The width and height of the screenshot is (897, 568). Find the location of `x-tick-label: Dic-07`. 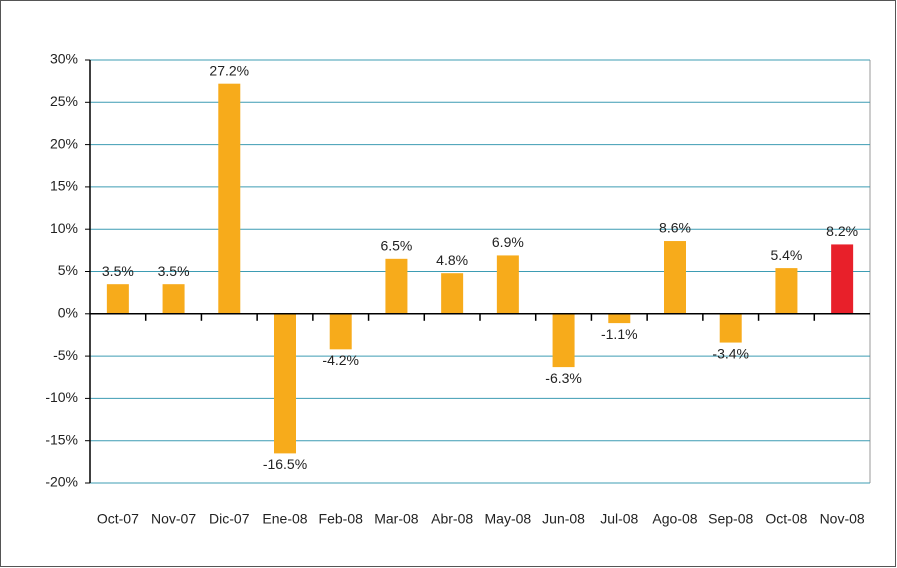

x-tick-label: Dic-07 is located at coordinates (229, 519).